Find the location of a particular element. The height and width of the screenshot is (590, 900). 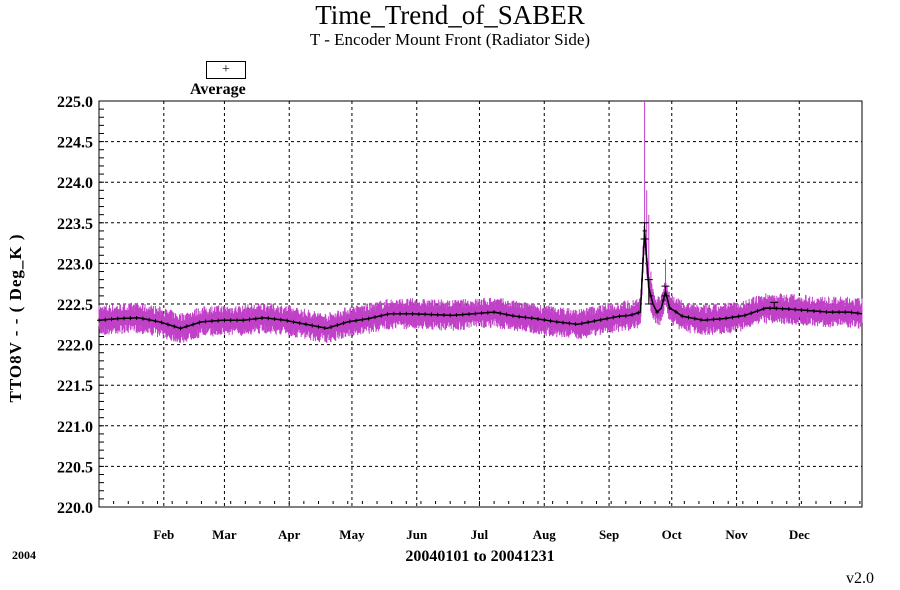

x-tick-label: Feb is located at coordinates (163, 534).